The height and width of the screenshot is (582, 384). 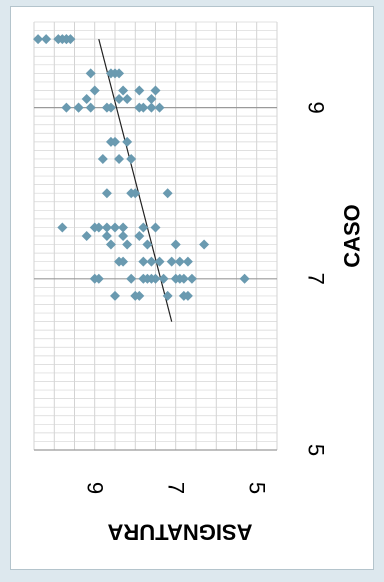 What do you see at coordinates (135, 180) in the screenshot?
I see `trendline` at bounding box center [135, 180].